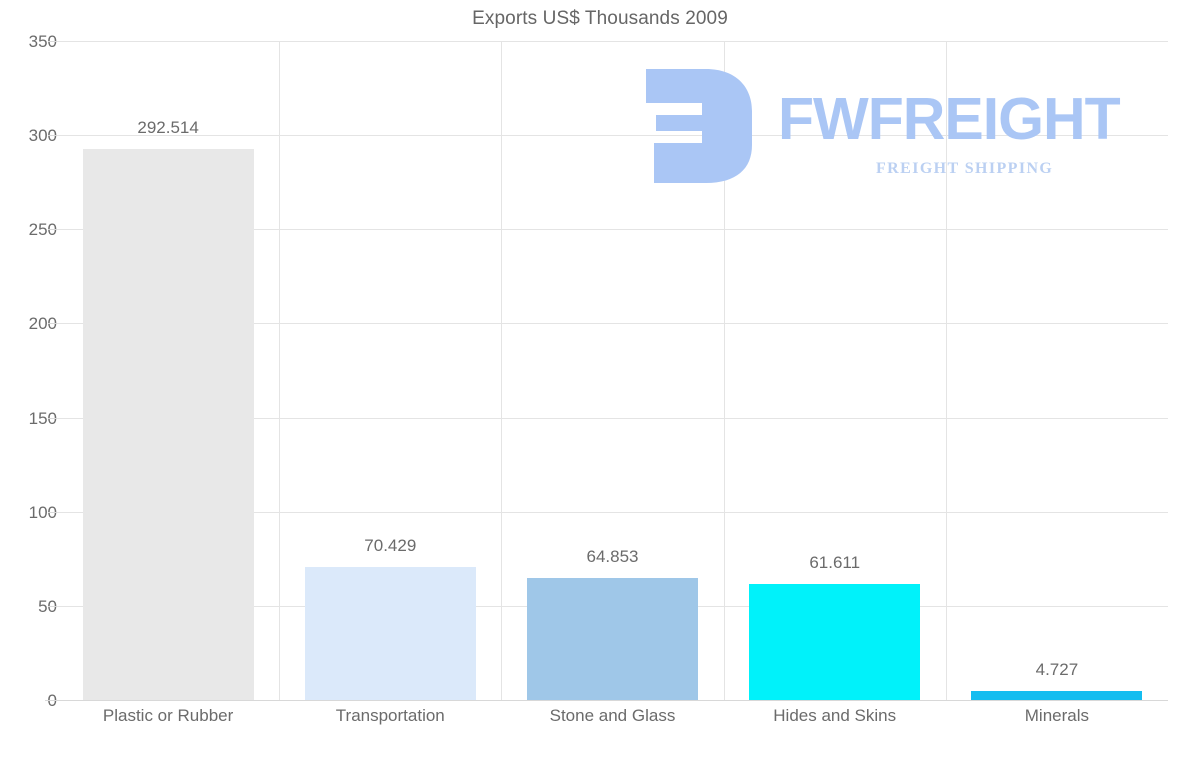 This screenshot has width=1200, height=763. What do you see at coordinates (600, 18) in the screenshot?
I see `chart-title: Exports US$ Thousands 2009` at bounding box center [600, 18].